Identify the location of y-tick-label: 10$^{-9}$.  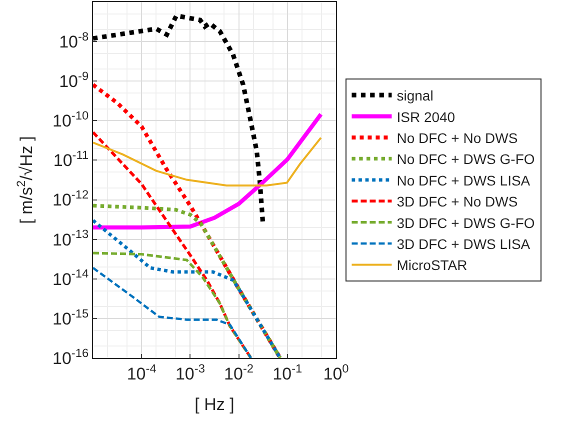
(74, 80).